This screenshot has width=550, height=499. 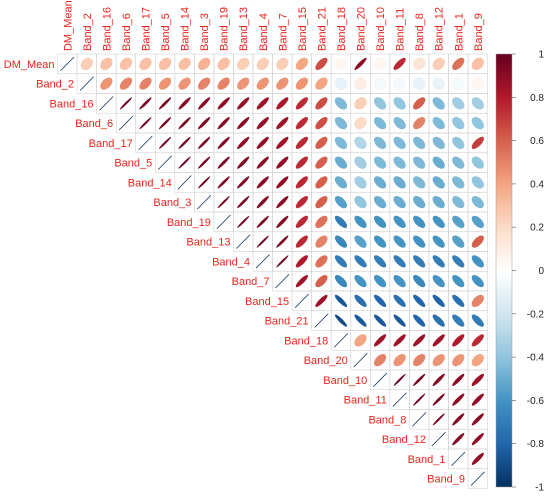 What do you see at coordinates (360, 261) in the screenshot?
I see `cell-band-4--band-20` at bounding box center [360, 261].